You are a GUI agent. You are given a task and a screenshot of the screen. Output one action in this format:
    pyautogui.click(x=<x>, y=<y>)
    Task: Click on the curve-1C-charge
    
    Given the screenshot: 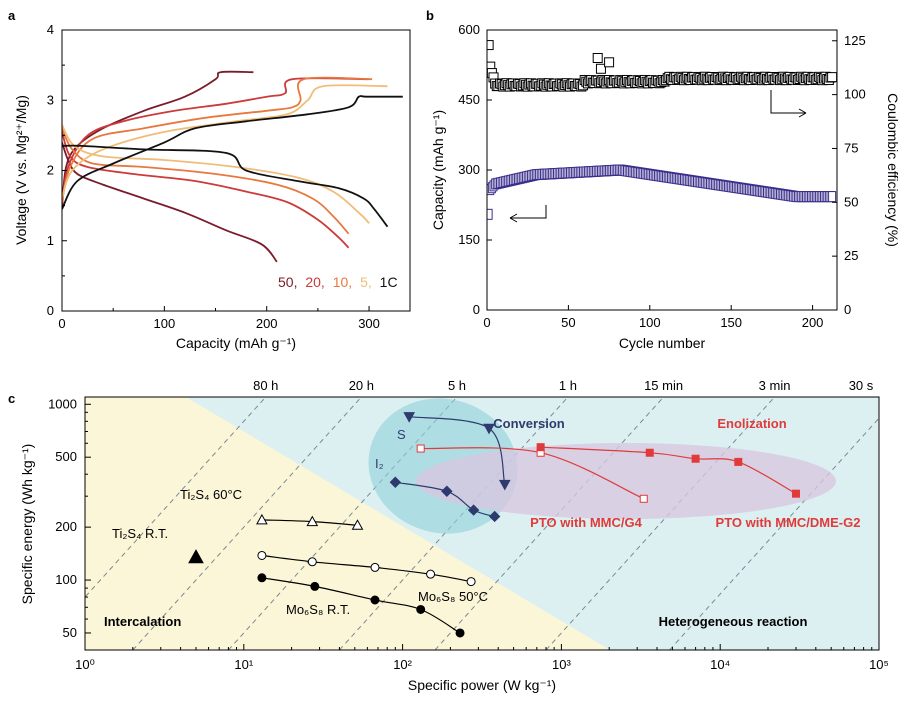 What is the action you would take?
    pyautogui.click(x=232, y=152)
    